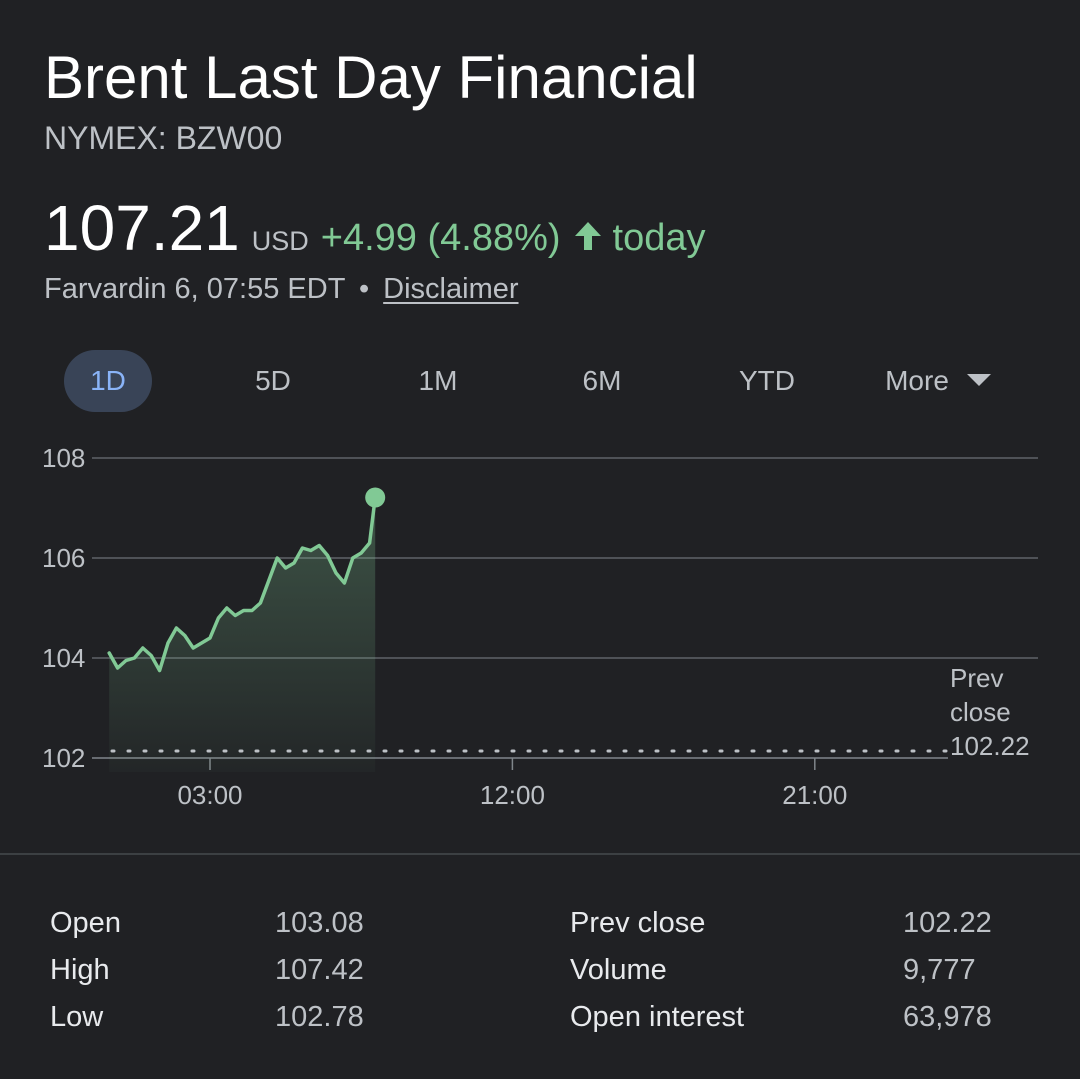  I want to click on stat-high-value: 107.42, so click(319, 970).